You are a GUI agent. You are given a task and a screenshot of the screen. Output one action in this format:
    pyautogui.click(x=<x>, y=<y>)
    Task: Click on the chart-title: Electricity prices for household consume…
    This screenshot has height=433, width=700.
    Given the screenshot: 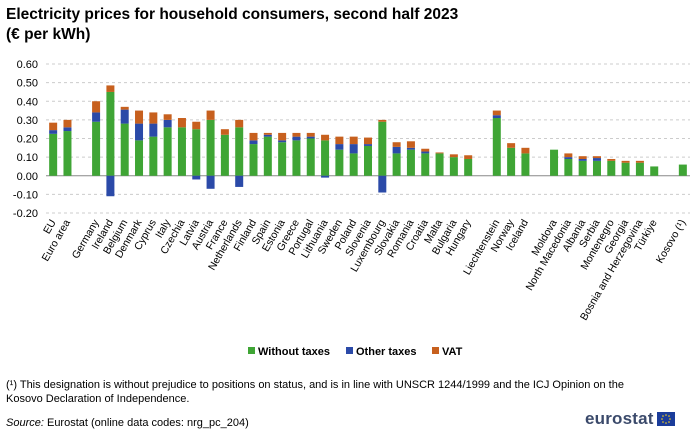 What is the action you would take?
    pyautogui.click(x=306, y=25)
    